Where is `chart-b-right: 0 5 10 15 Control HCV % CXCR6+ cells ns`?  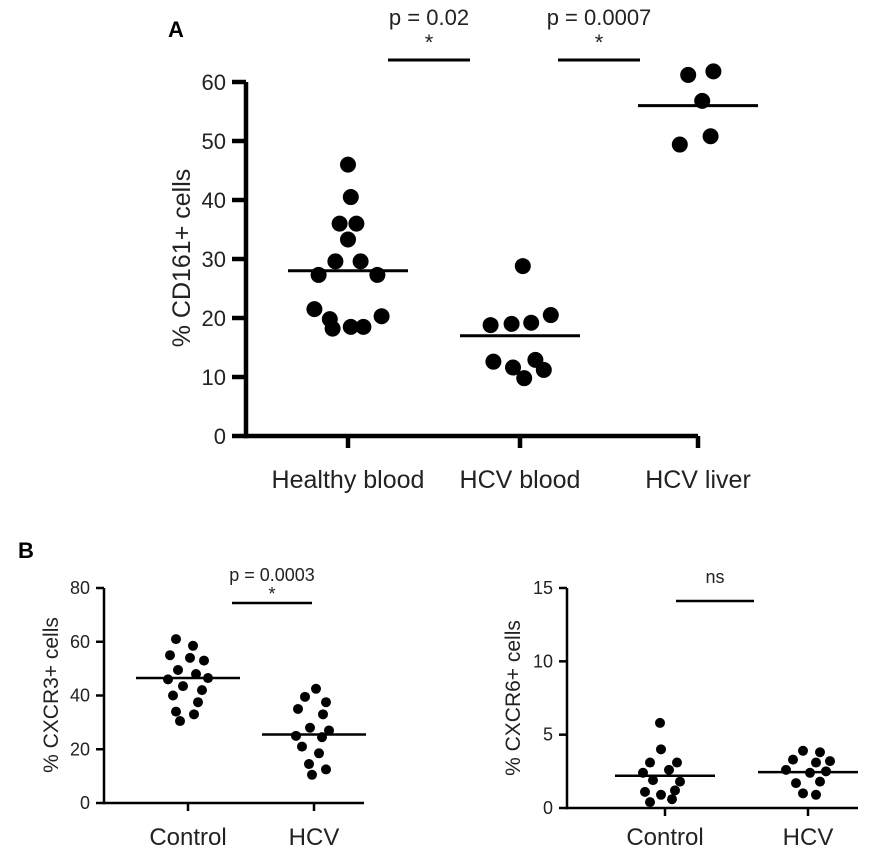 chart-b-right: 0 5 10 15 Control HCV % CXCR6+ cells ns is located at coordinates (680, 709).